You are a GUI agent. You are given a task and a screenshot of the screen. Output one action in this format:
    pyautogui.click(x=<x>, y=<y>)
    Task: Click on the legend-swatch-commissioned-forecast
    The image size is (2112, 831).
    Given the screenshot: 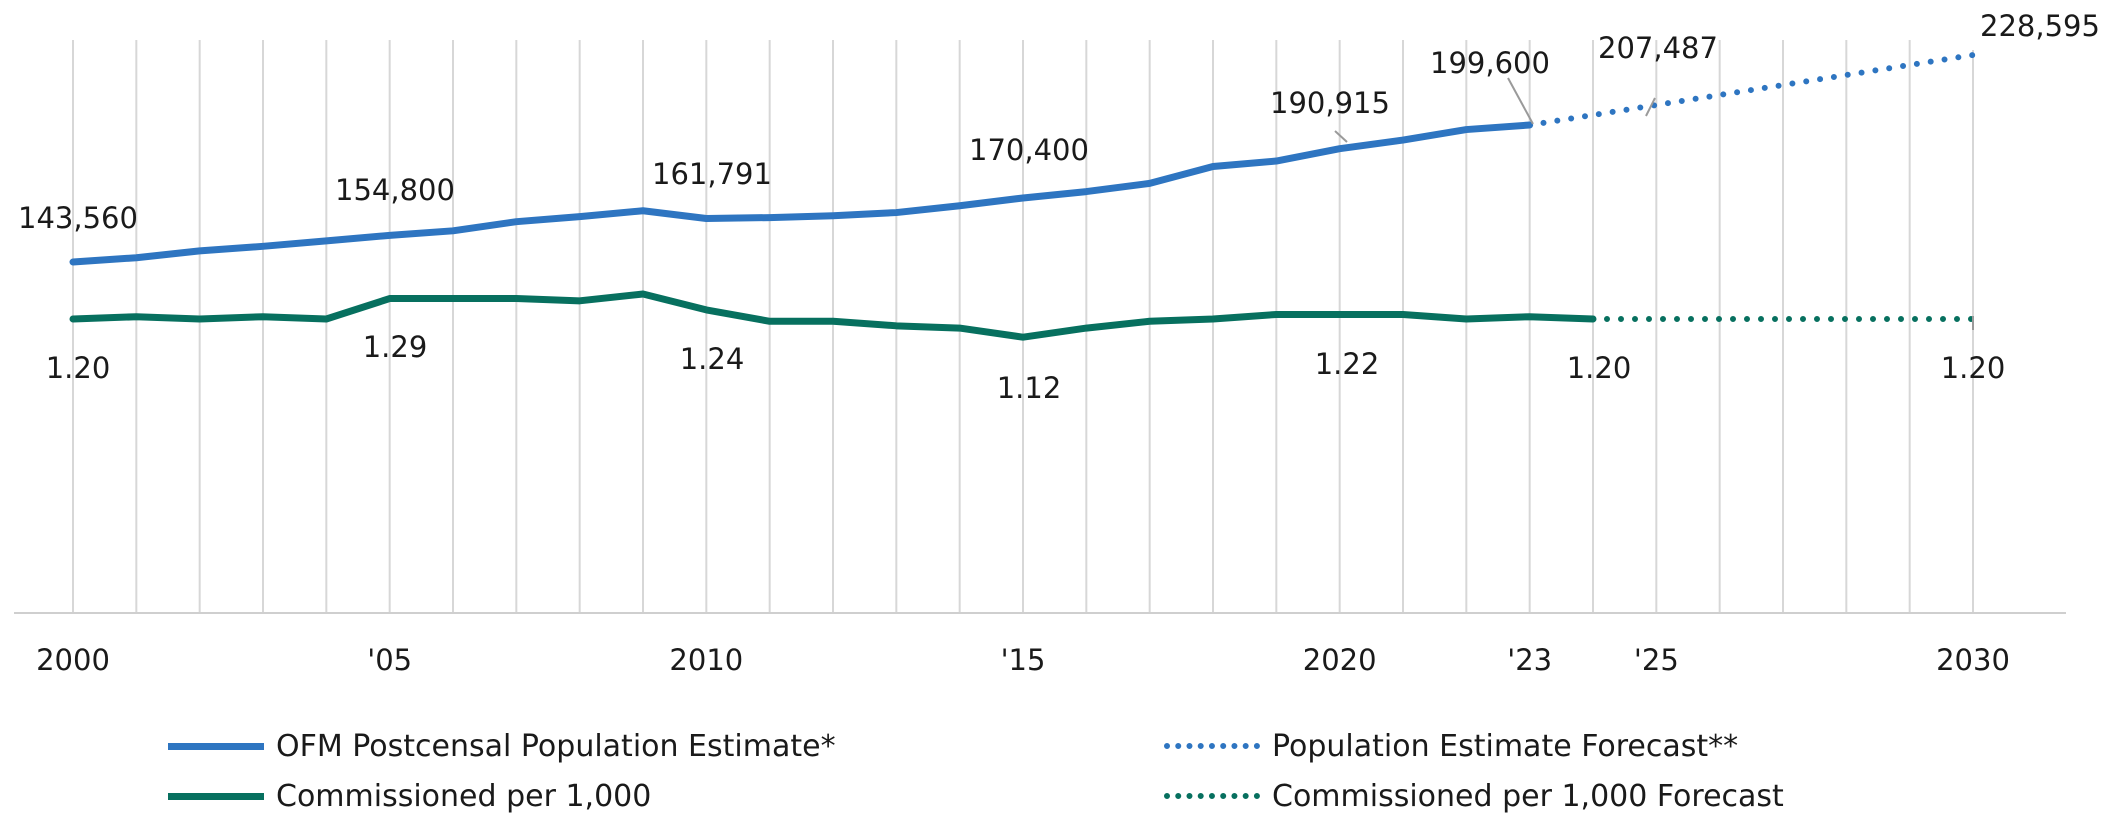 What is the action you would take?
    pyautogui.click(x=1212, y=796)
    